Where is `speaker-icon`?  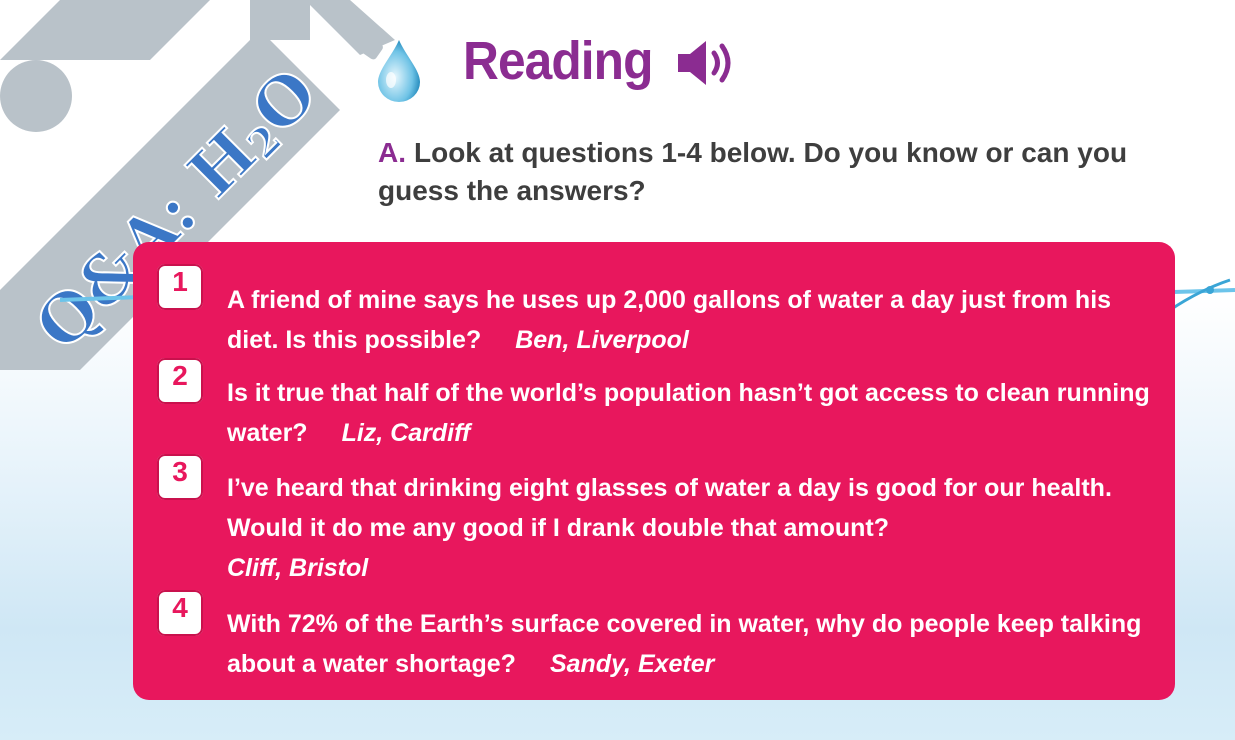
speaker-icon is located at coordinates (707, 63).